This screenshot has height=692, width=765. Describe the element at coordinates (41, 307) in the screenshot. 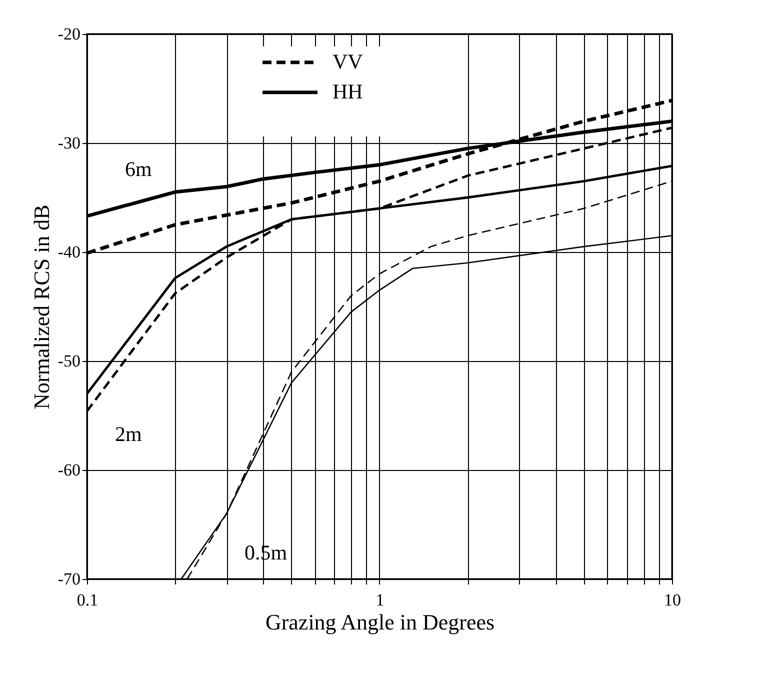

I see `y-axis-title: Normalized RCS in dB` at that location.